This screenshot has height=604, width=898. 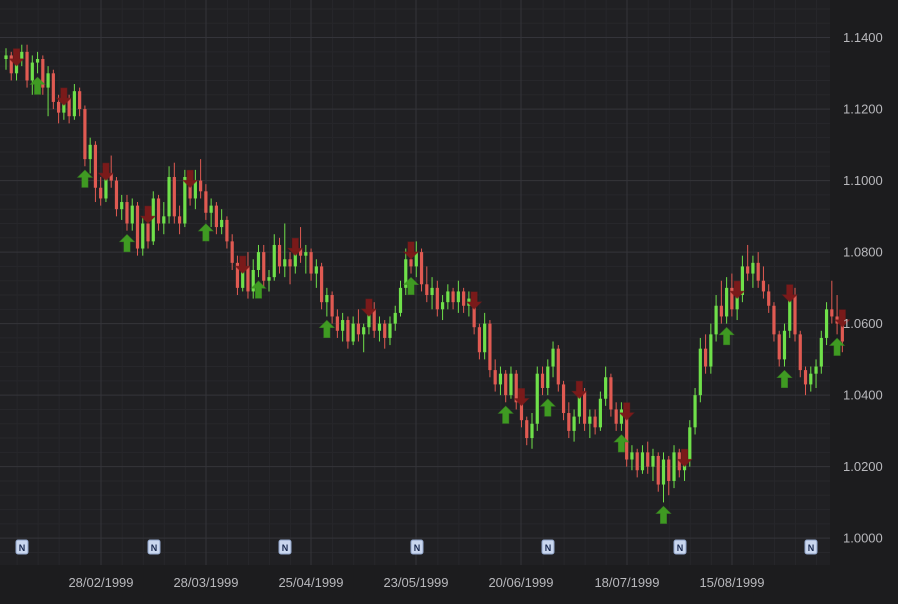 I want to click on y-tick-label: 1.1200, so click(x=863, y=109).